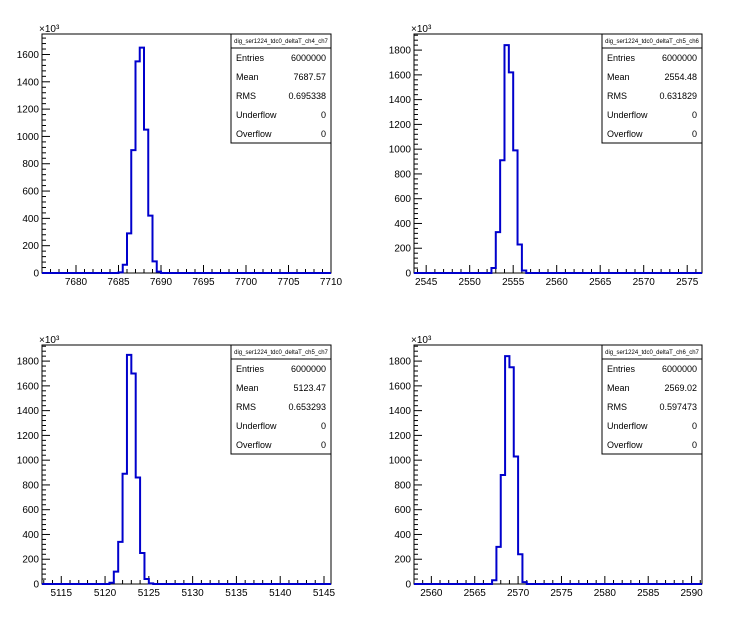  What do you see at coordinates (324, 593) in the screenshot?
I see `x-tick-label: 5145` at bounding box center [324, 593].